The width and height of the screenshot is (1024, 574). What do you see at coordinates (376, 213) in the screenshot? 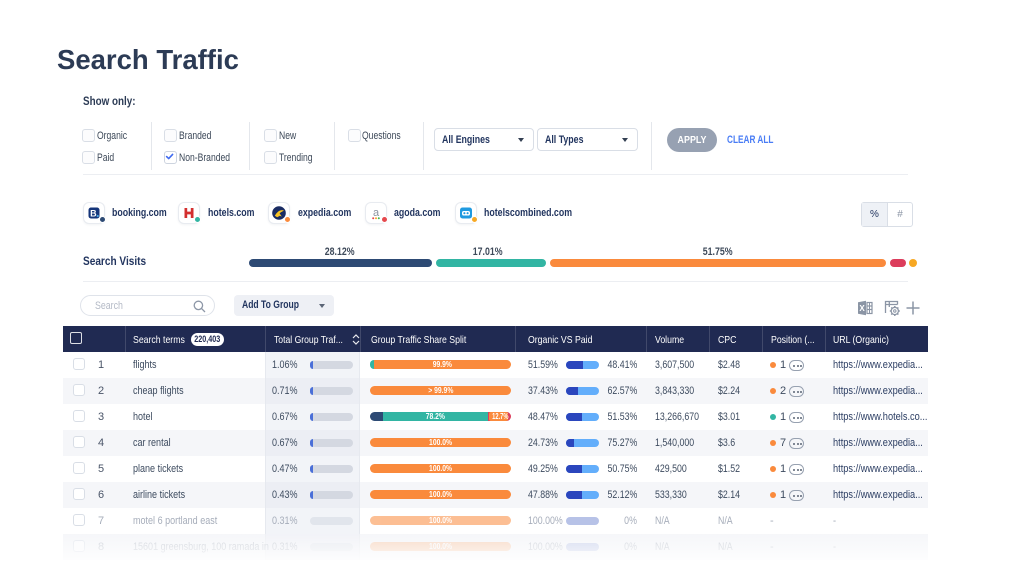
I see `svg-text: a` at bounding box center [376, 213].